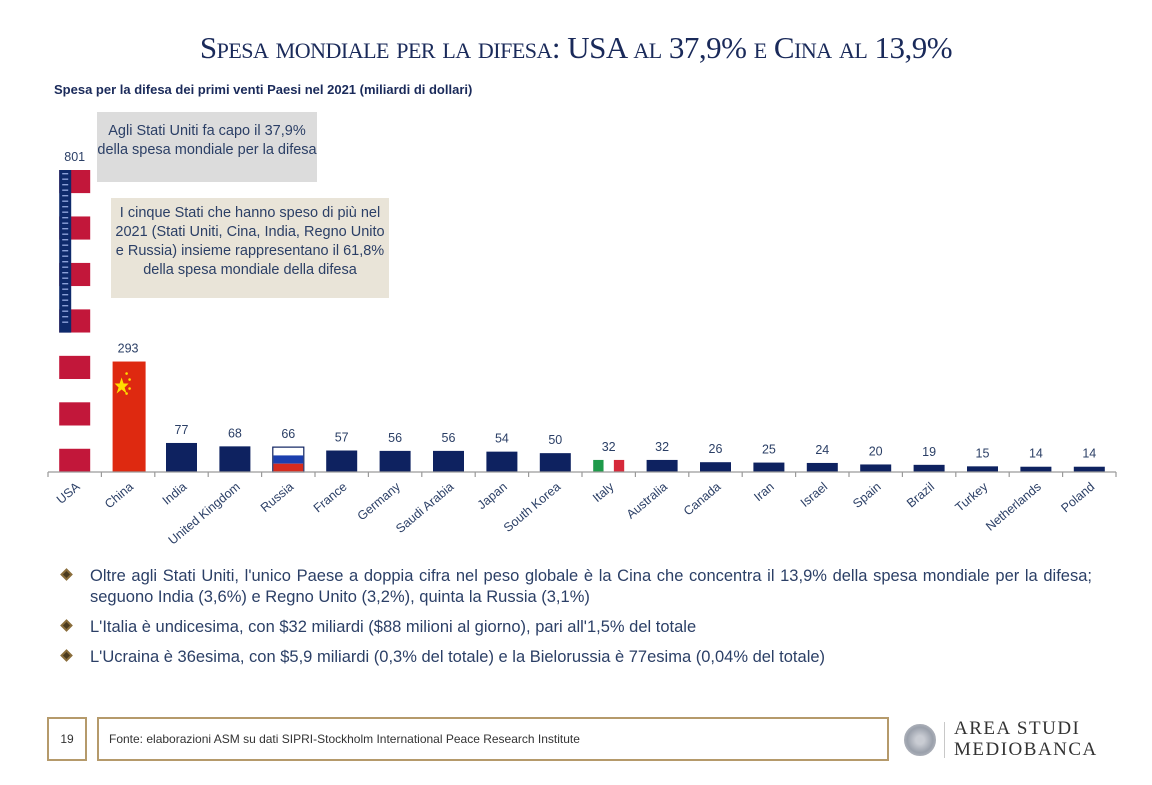 Image resolution: width=1152 pixels, height=785 pixels. What do you see at coordinates (662, 465) in the screenshot?
I see `bar-australia` at bounding box center [662, 465].